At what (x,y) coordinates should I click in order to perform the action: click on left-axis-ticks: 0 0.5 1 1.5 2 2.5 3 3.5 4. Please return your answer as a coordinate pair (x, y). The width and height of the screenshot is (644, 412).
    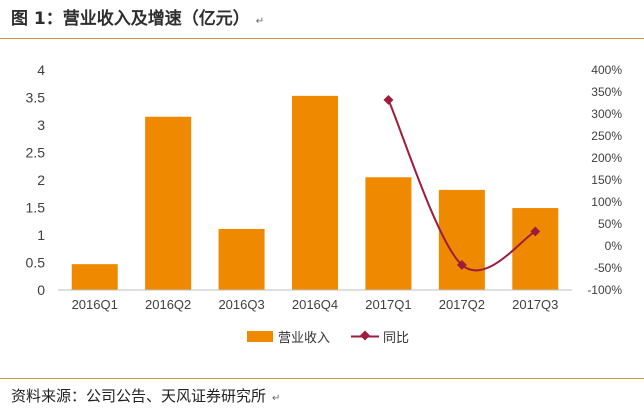
    Looking at the image, I should click on (36, 180).